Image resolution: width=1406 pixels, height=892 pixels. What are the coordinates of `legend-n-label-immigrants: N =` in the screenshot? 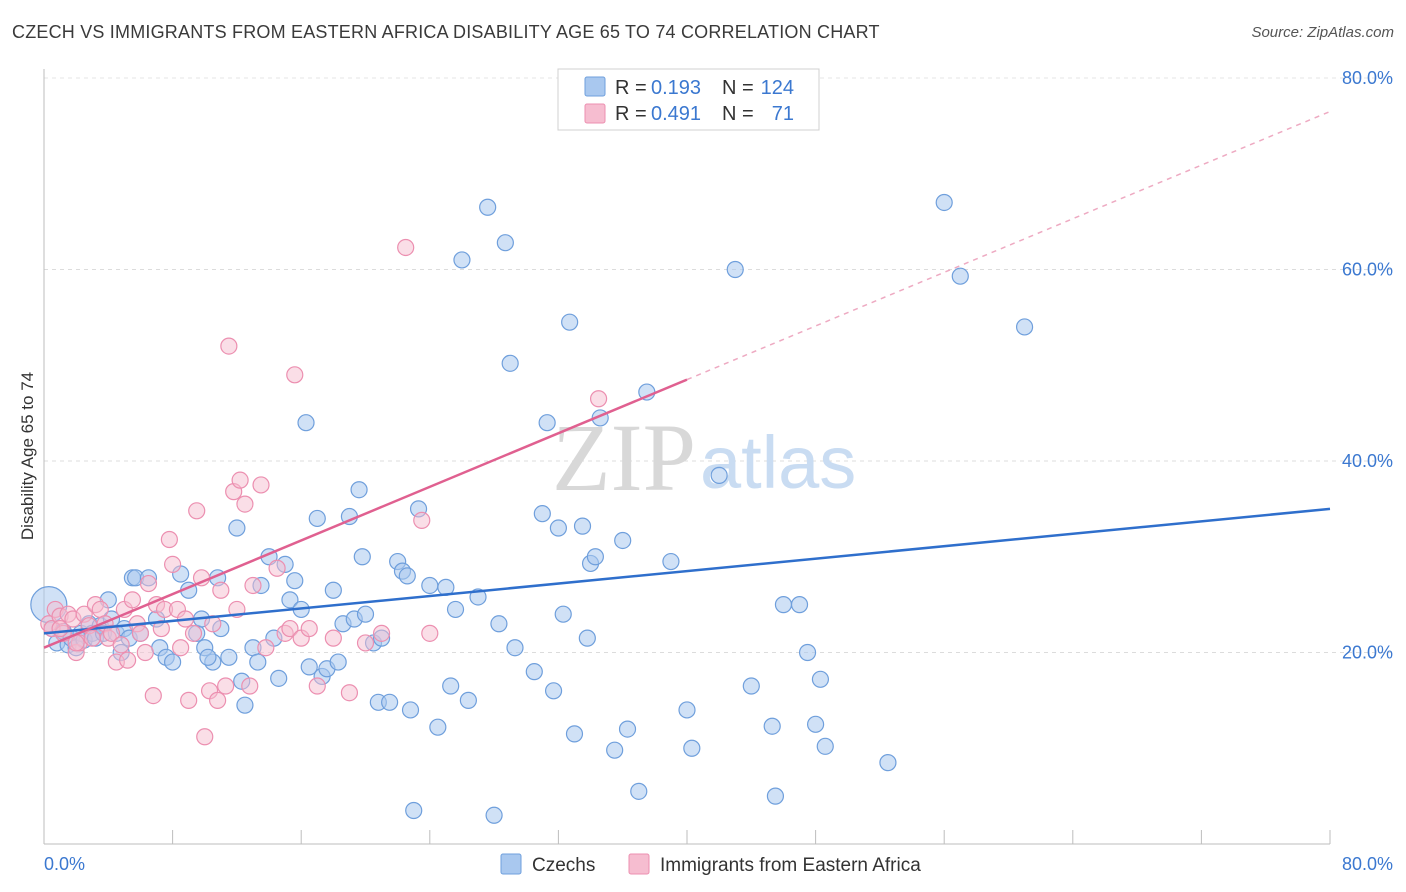 It's located at (738, 114).